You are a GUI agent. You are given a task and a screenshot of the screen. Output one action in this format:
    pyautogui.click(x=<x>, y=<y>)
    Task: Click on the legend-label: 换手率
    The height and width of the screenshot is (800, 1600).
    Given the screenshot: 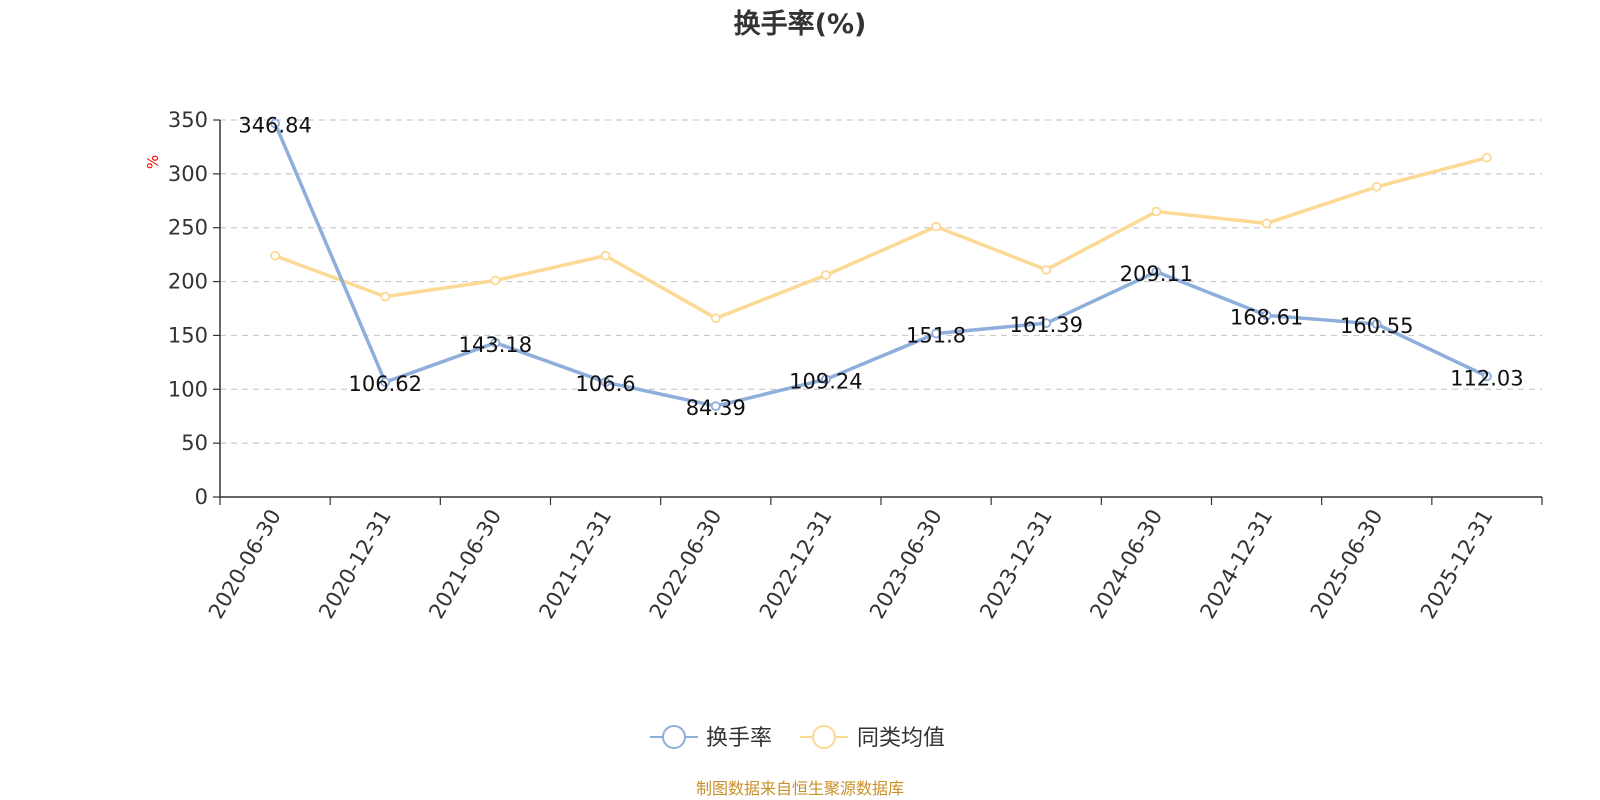 What is the action you would take?
    pyautogui.click(x=739, y=738)
    